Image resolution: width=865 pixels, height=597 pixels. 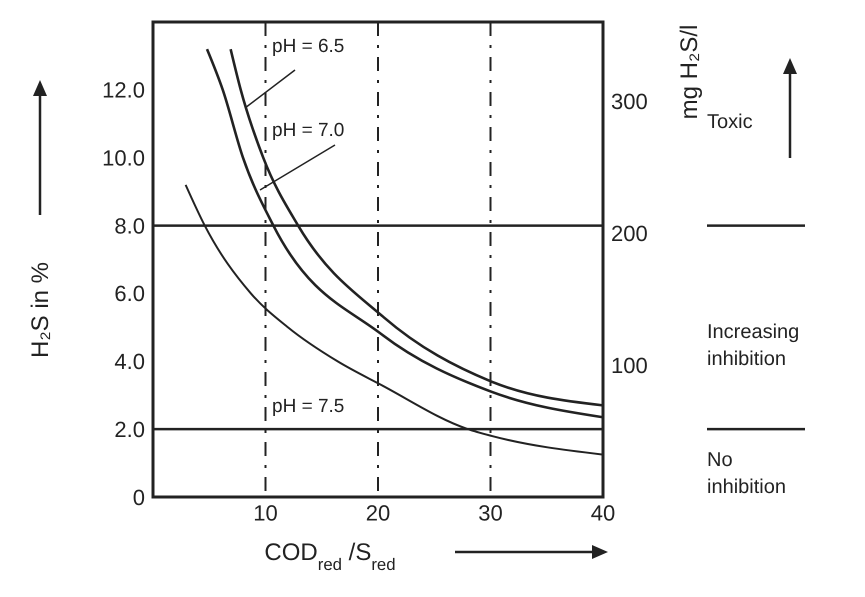 I want to click on y2-tick-label: 200, so click(x=629, y=233).